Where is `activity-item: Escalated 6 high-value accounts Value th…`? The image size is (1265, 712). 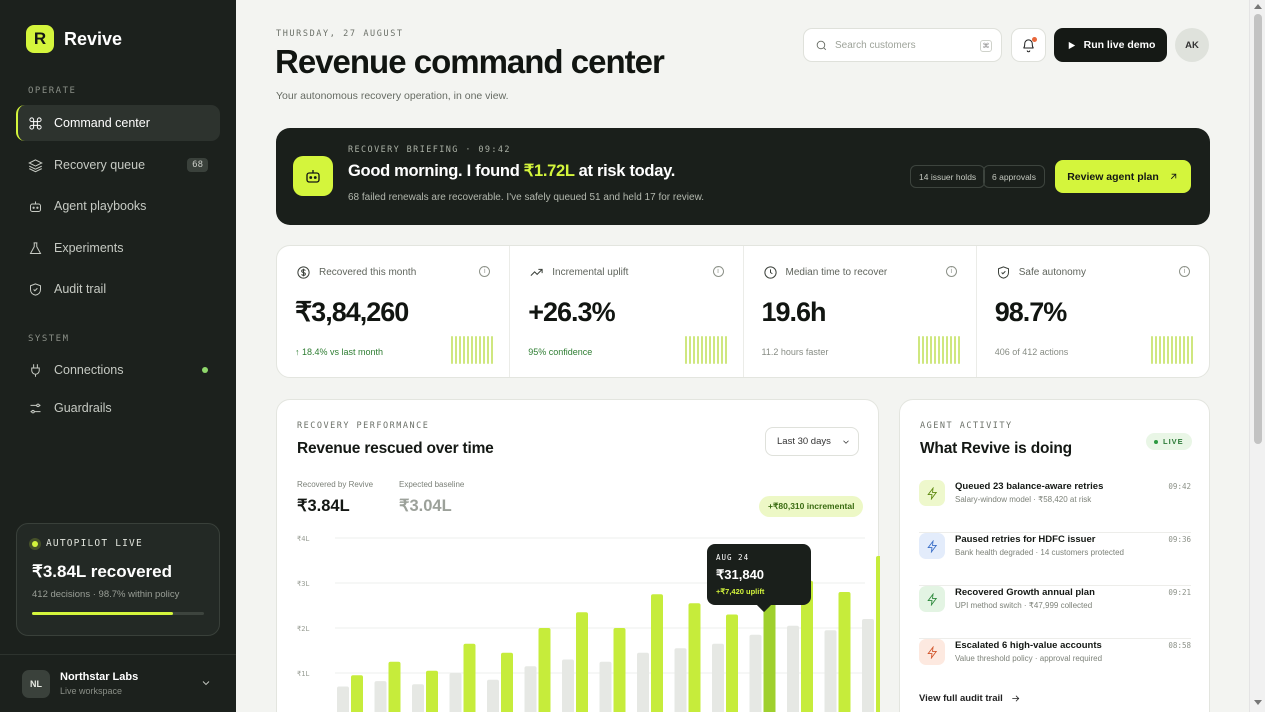 activity-item: Escalated 6 high-value accounts Value th… is located at coordinates (1055, 665).